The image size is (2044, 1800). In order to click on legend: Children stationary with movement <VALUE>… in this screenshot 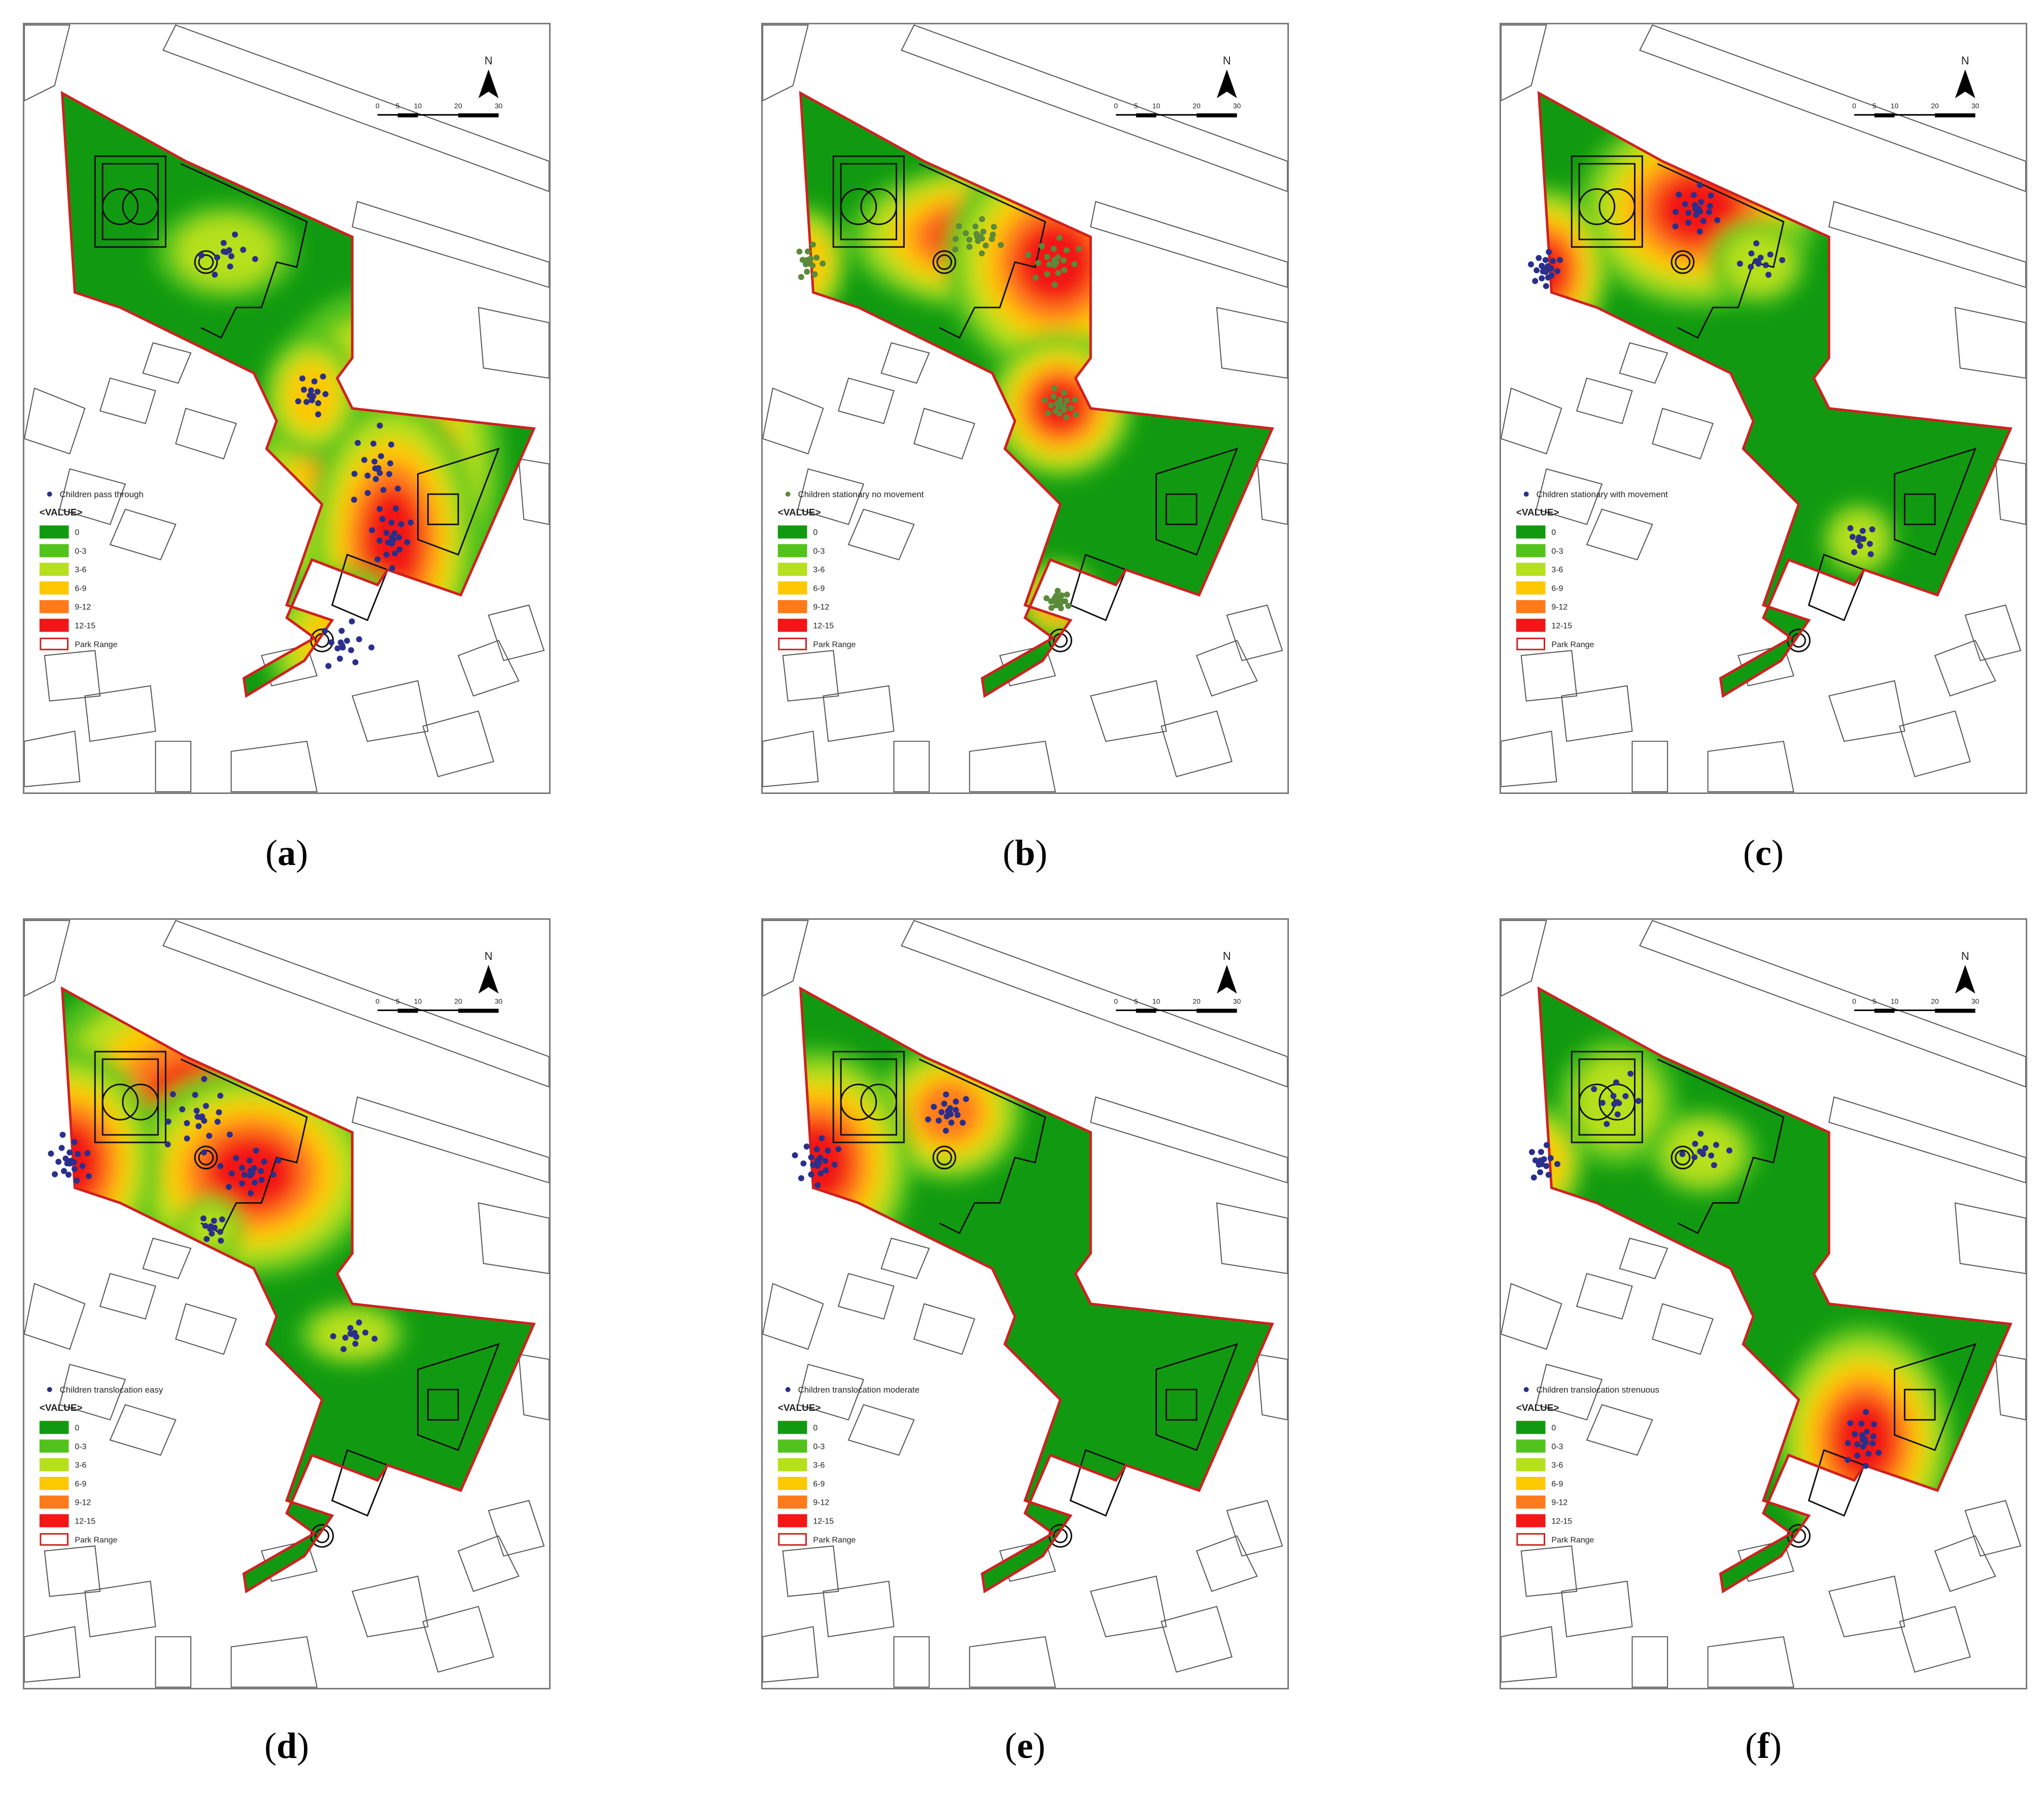, I will do `click(1592, 570)`.